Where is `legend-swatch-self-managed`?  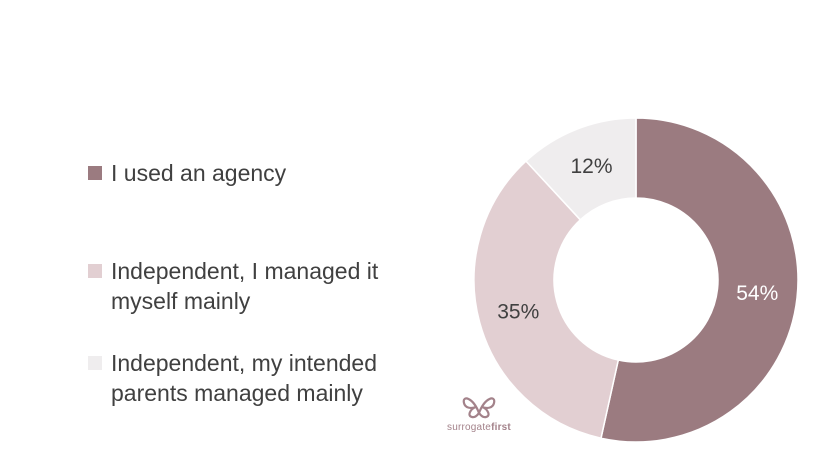 legend-swatch-self-managed is located at coordinates (95, 271).